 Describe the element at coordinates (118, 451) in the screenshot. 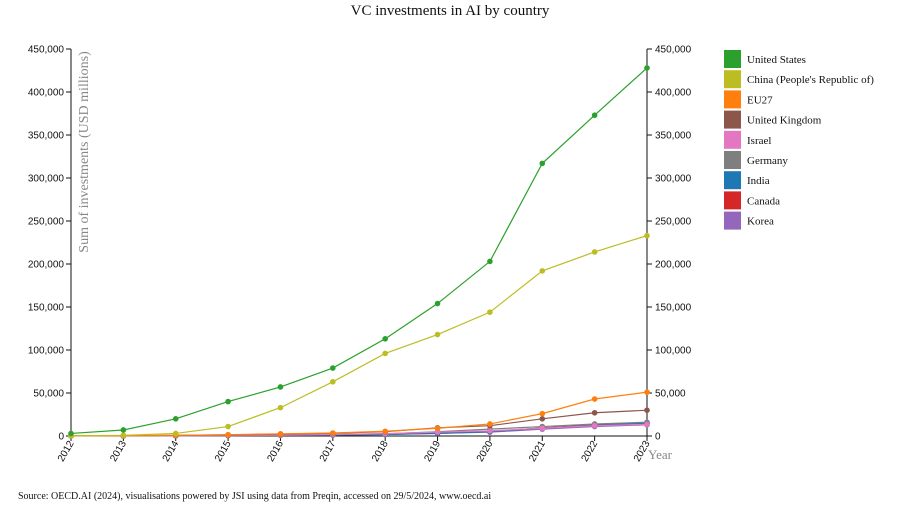

I see `x-tick-label: 2013` at that location.